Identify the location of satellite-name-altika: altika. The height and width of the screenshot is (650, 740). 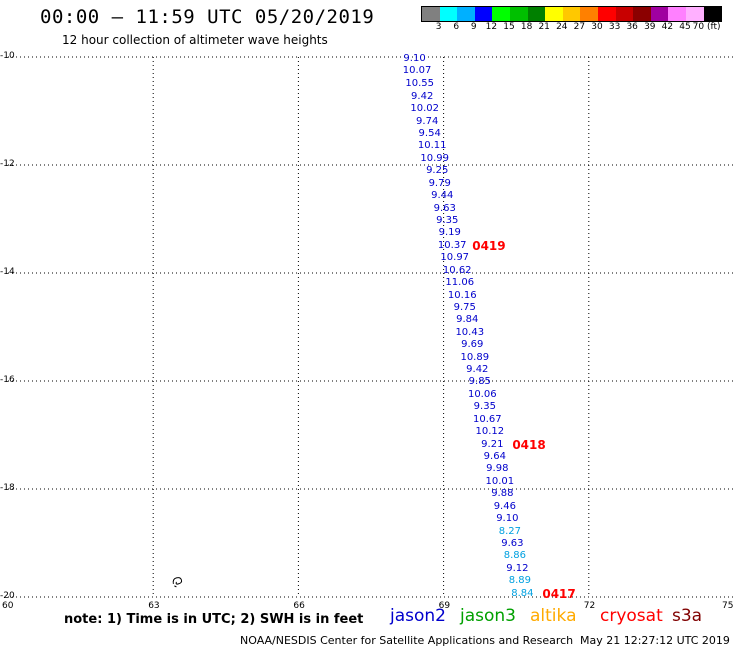
(553, 616).